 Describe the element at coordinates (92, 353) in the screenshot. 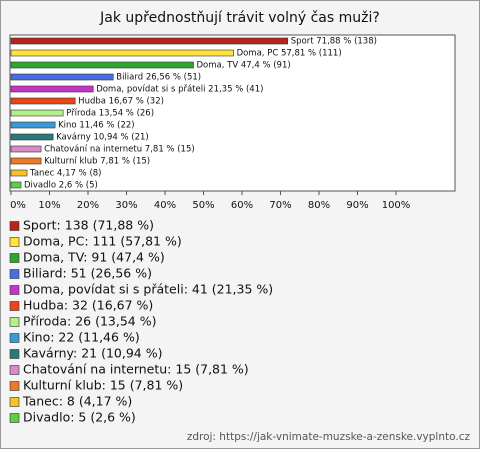

I see `legend-label: Kavárny: 21 (10,94 %)` at that location.